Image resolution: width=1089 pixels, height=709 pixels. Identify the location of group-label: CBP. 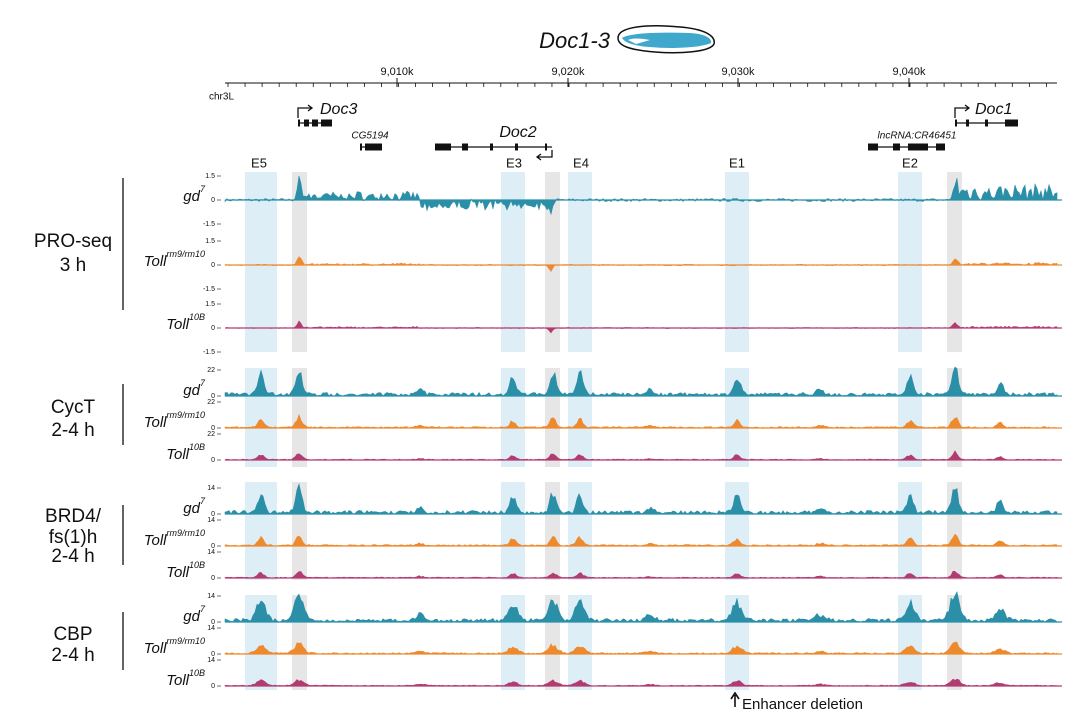
(72, 634).